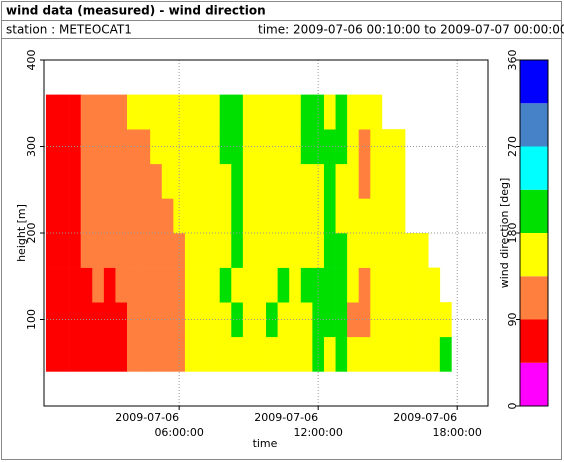 This screenshot has width=564, height=462. I want to click on x-tick-label: 2009-07-06 12:00:00, so click(298, 425).